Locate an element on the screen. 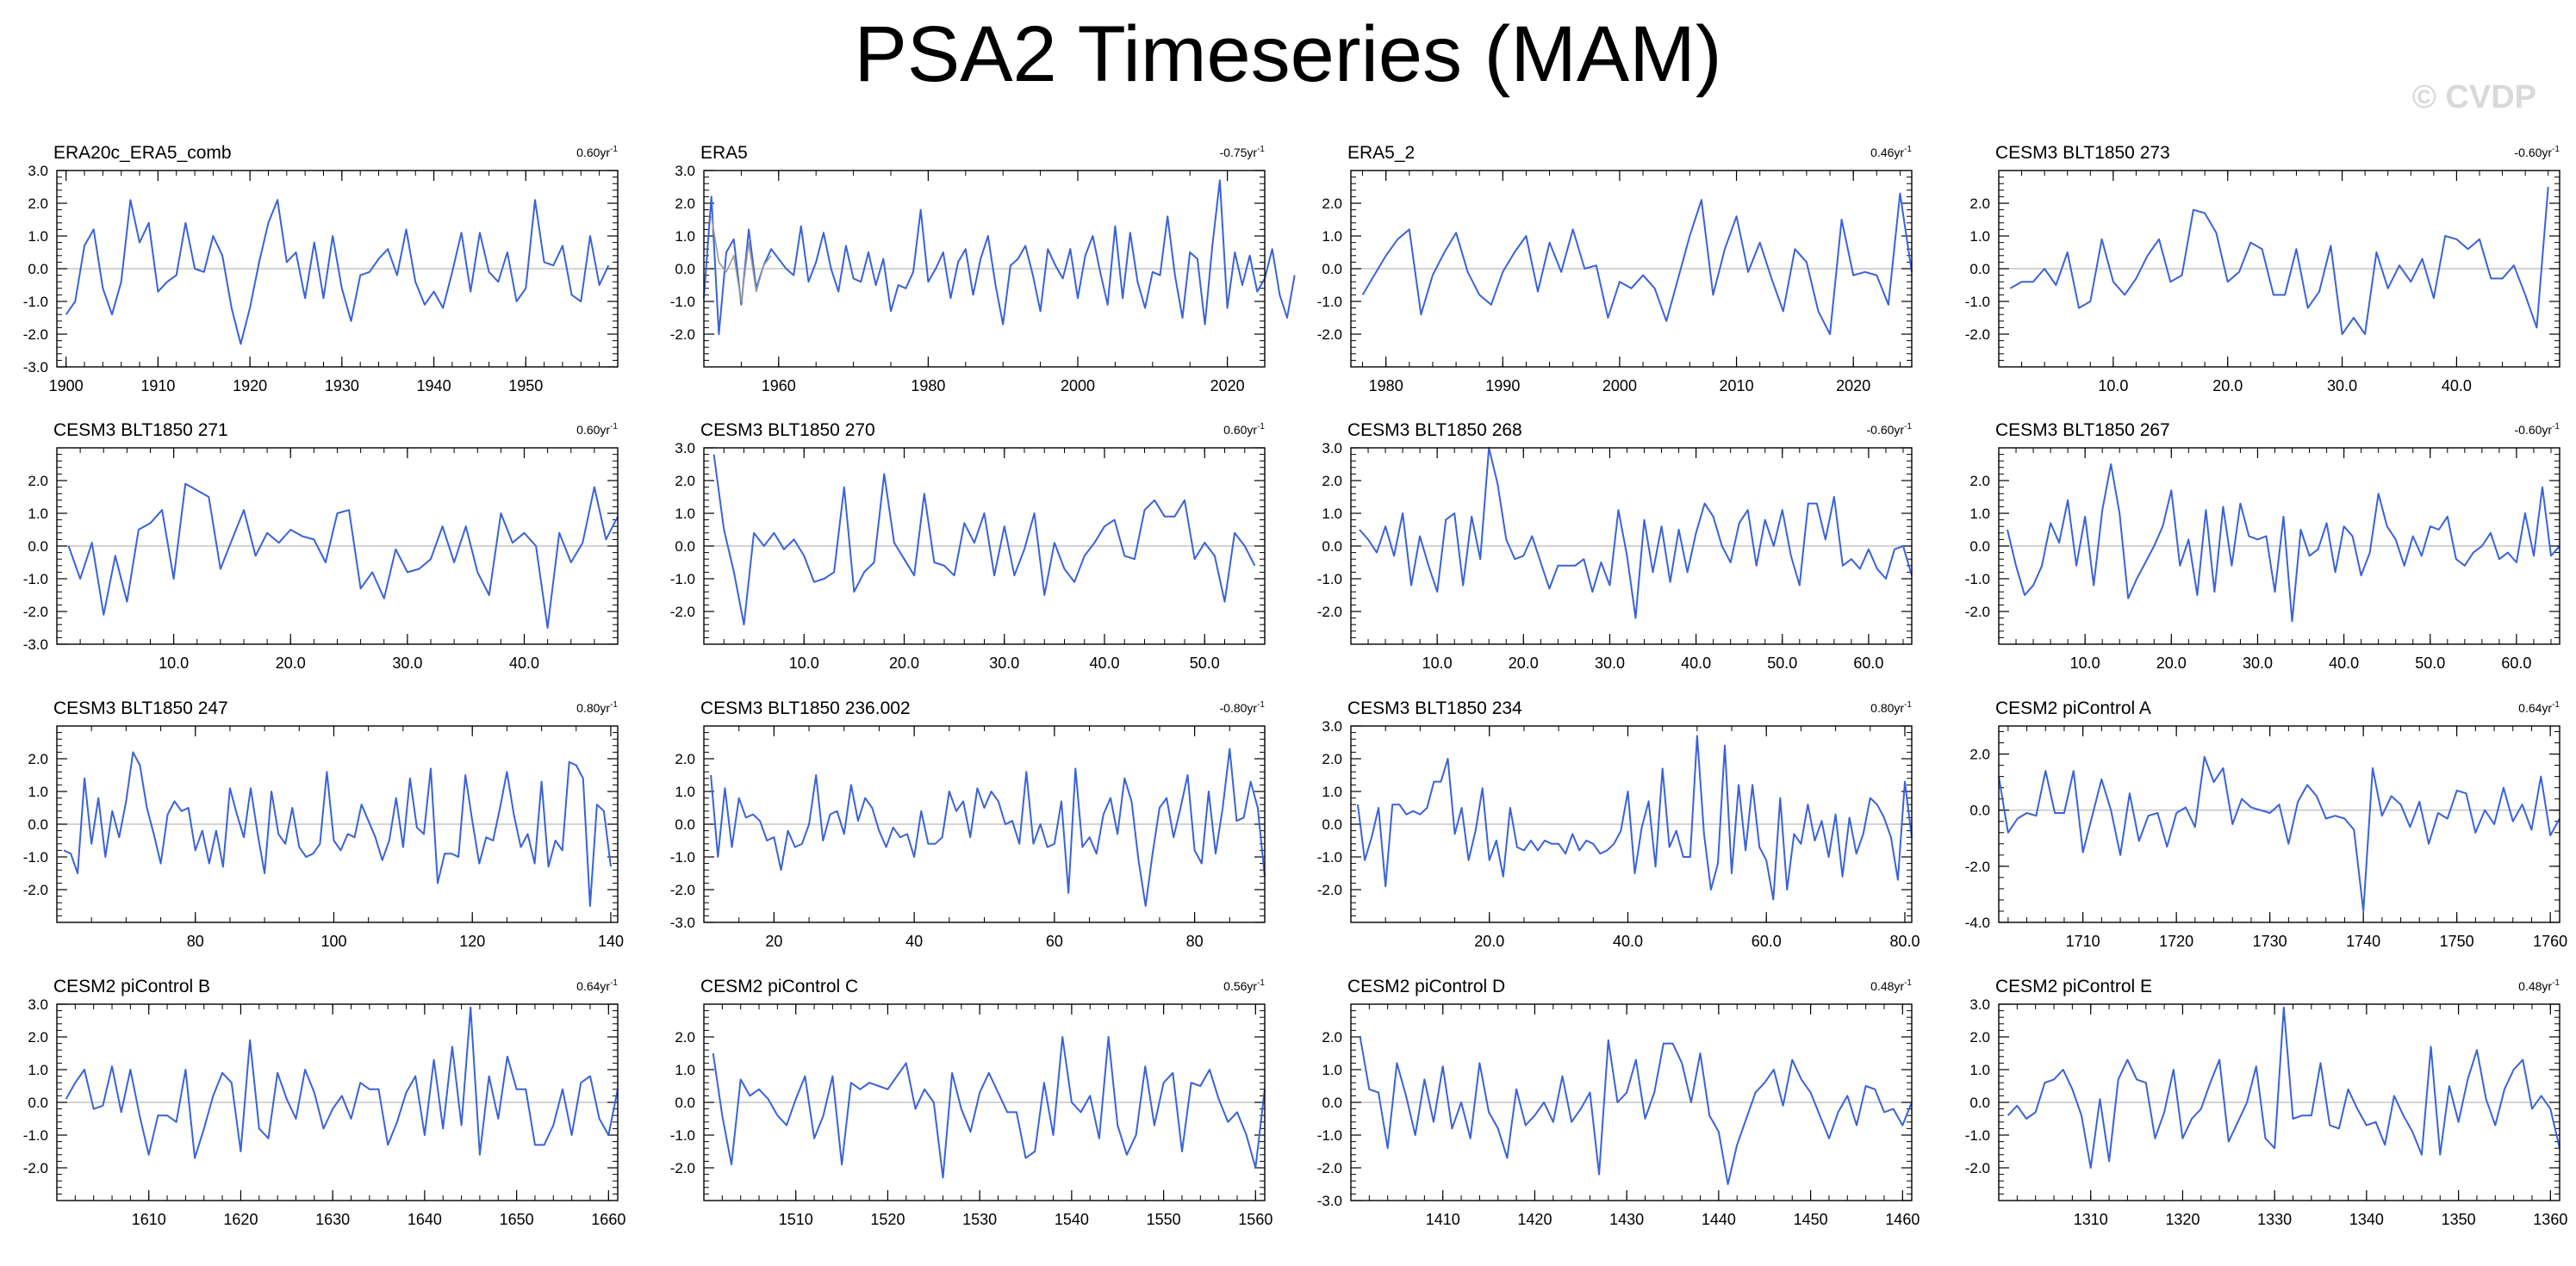 This screenshot has height=1266, width=2576. trend-label: 0.64yr-1 is located at coordinates (2539, 708).